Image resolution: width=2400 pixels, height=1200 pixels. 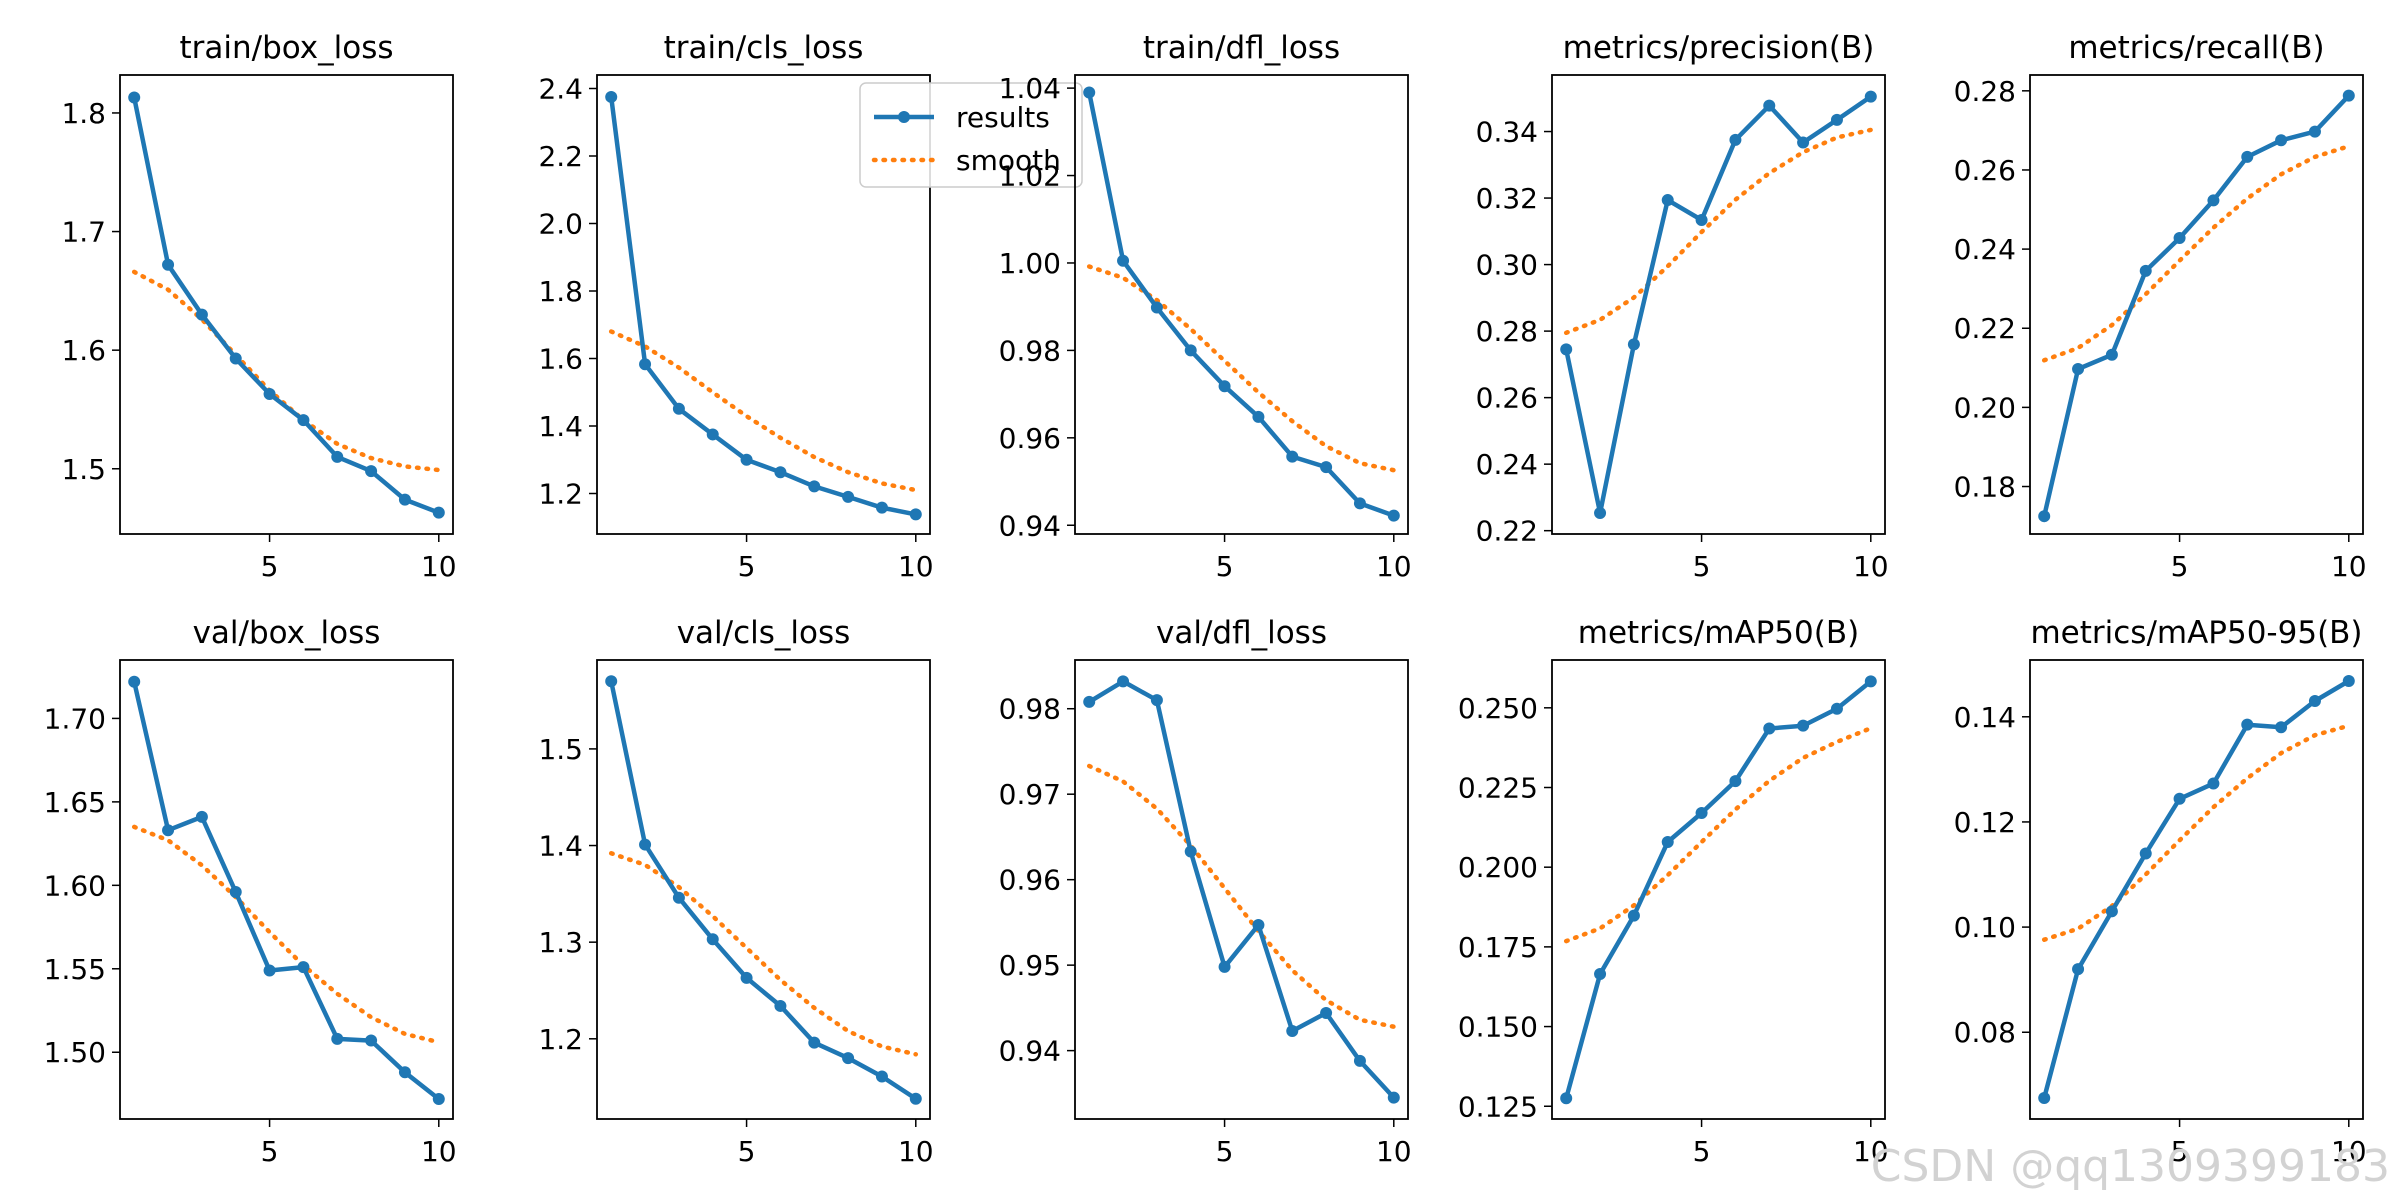 I want to click on y-tick-label: 0.34, so click(x=1507, y=132).